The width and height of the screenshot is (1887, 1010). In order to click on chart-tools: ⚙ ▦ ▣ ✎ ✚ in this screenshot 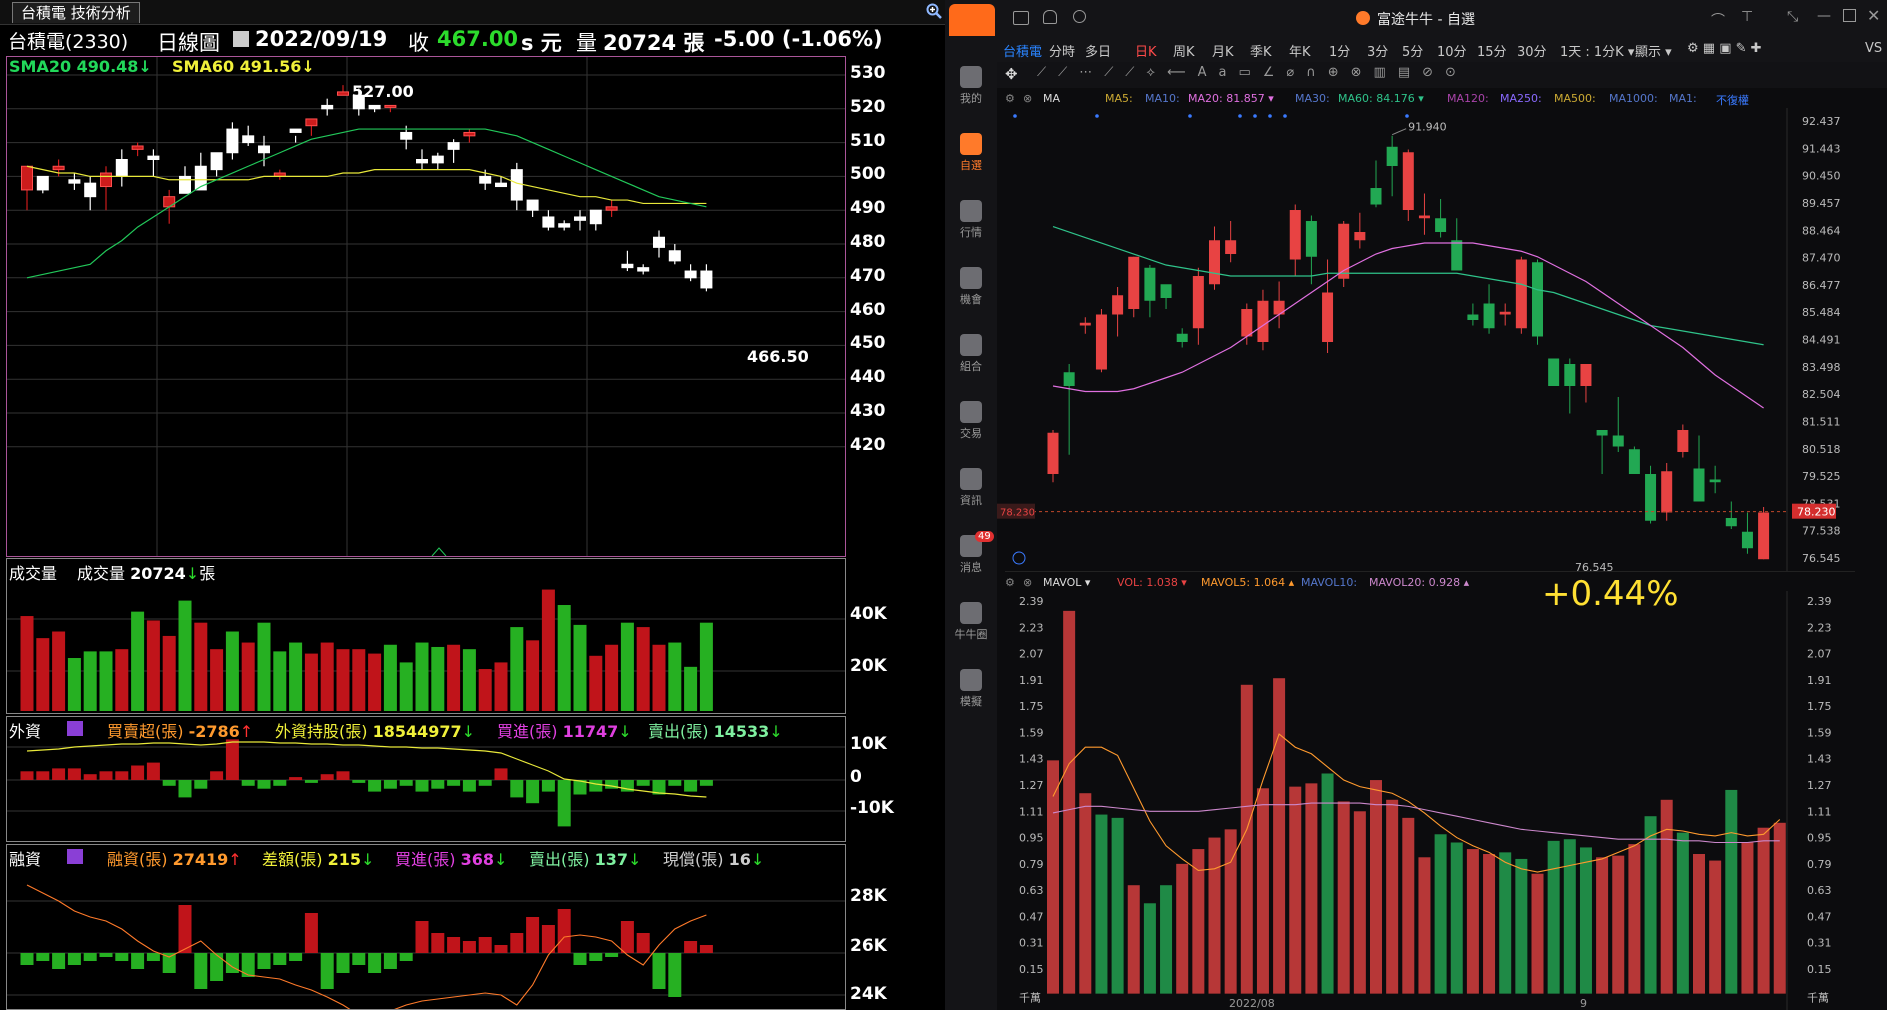, I will do `click(1724, 48)`.